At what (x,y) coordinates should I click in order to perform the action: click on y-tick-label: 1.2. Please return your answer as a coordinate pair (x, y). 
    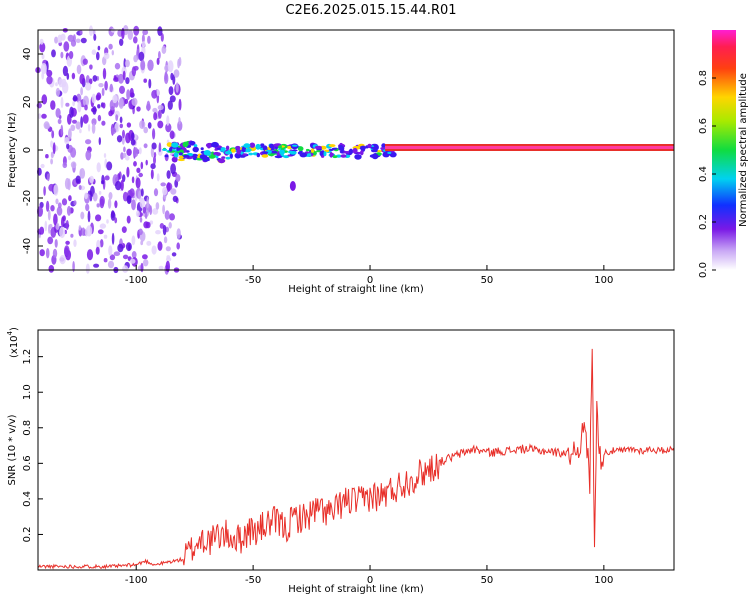
    Looking at the image, I should click on (27, 357).